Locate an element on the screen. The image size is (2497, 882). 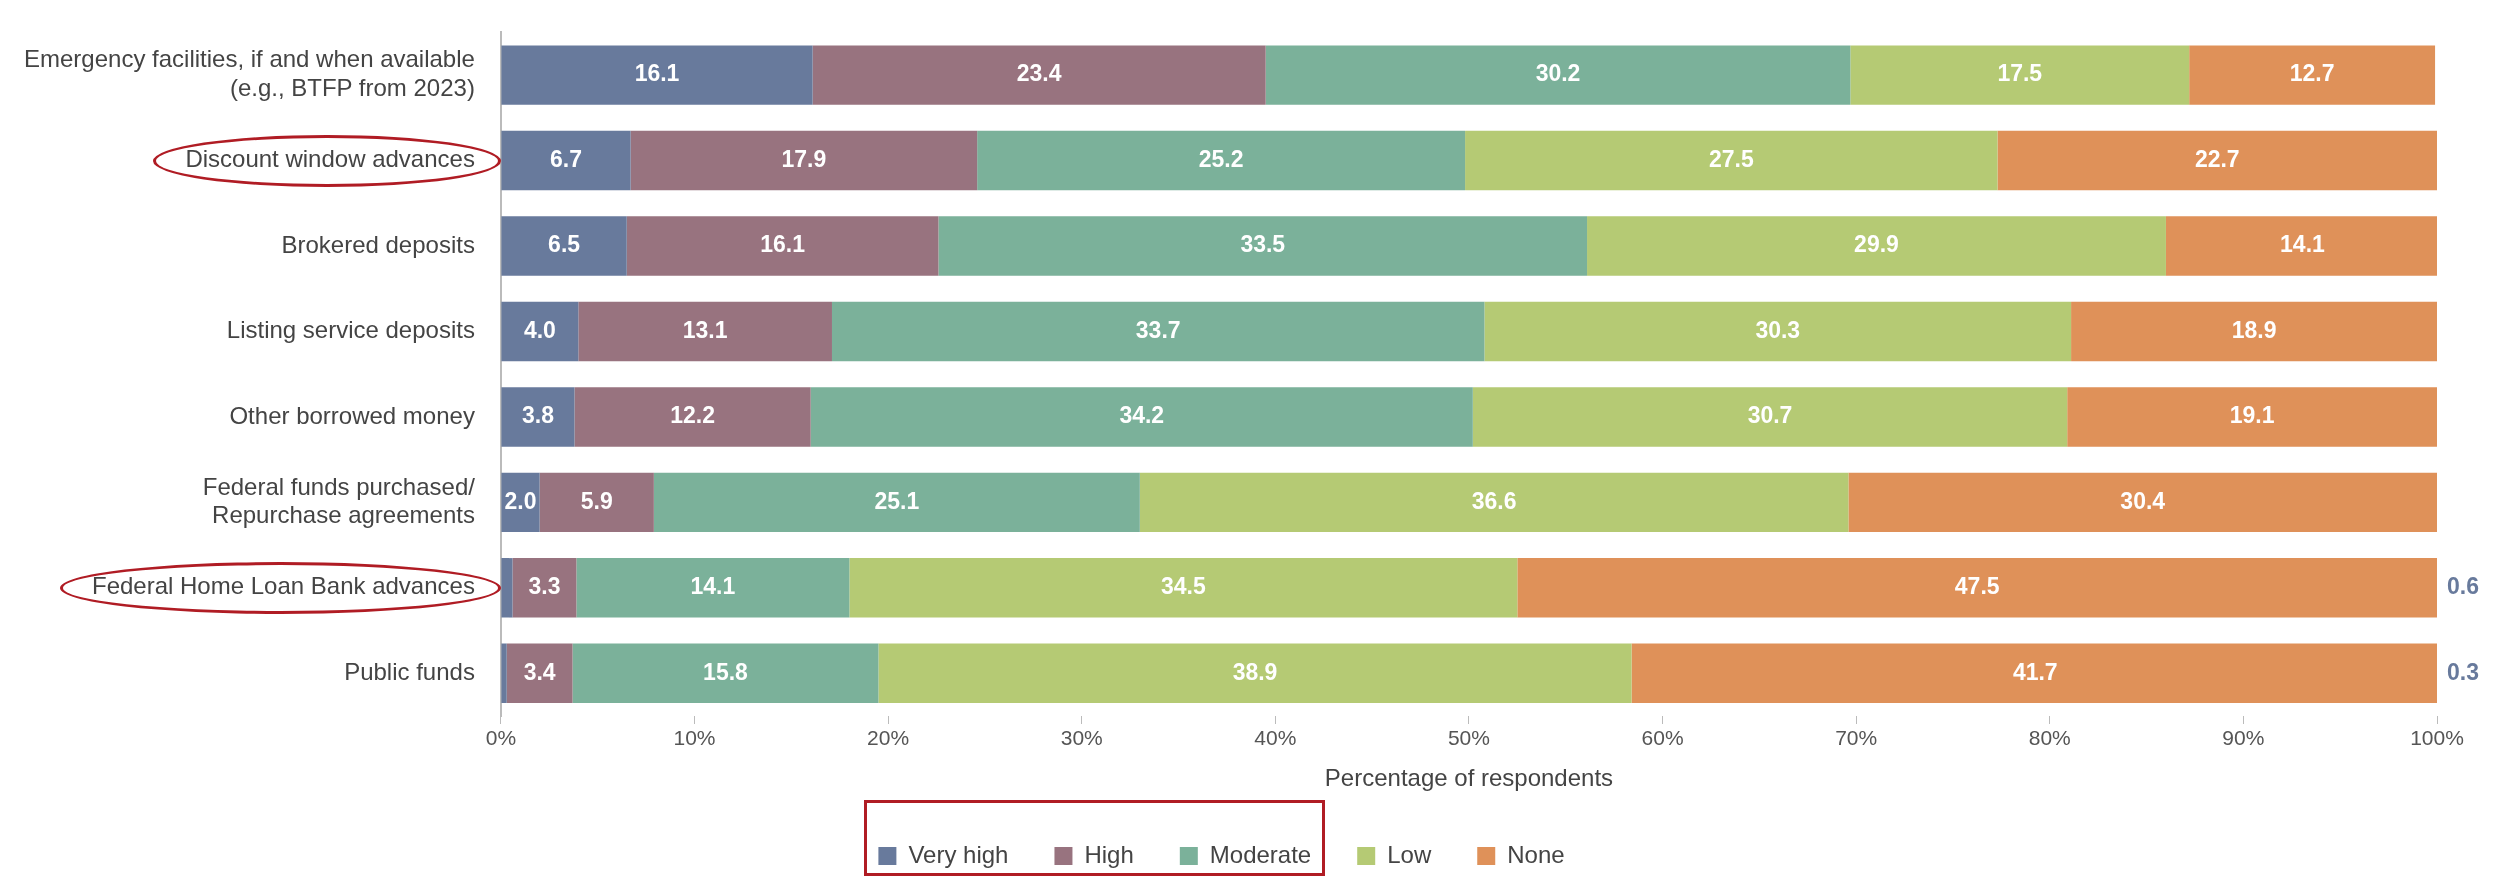
x-tick-label: 100% is located at coordinates (2437, 738).